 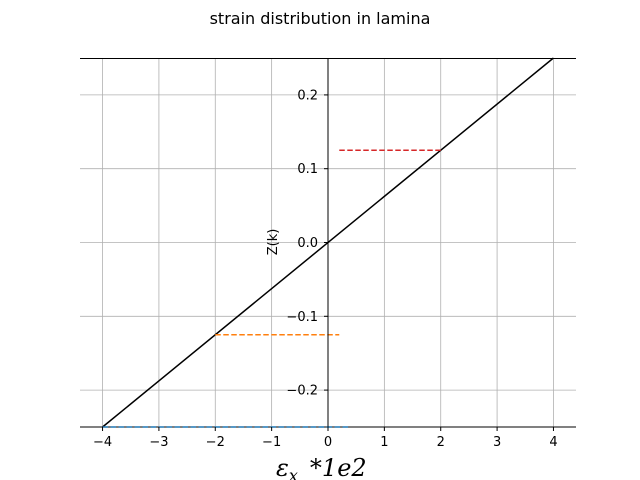 I want to click on x-tick-label-2: −2, so click(x=215, y=442).